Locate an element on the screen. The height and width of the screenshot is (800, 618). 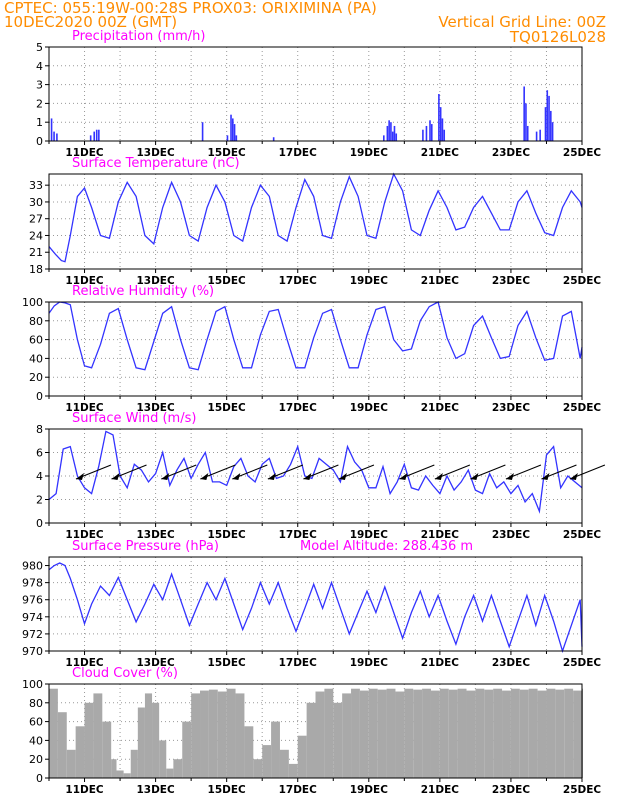
cloud-cover-frame is located at coordinates (315, 731).